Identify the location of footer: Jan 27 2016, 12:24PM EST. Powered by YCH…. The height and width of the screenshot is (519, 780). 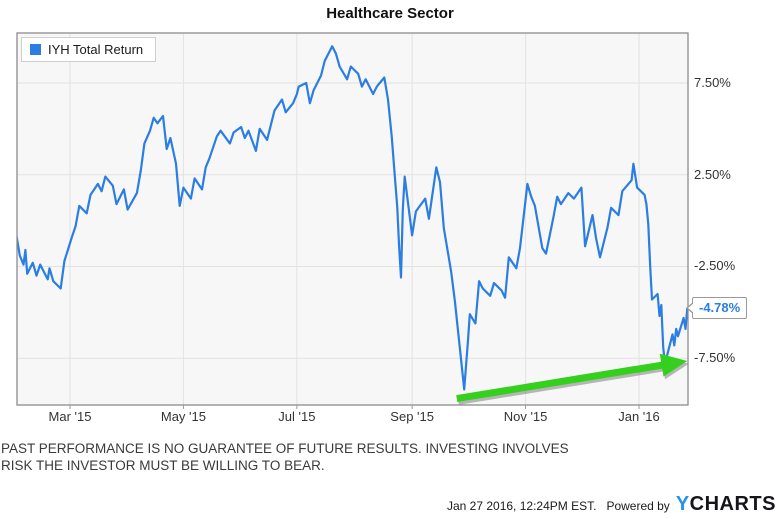
(611, 504).